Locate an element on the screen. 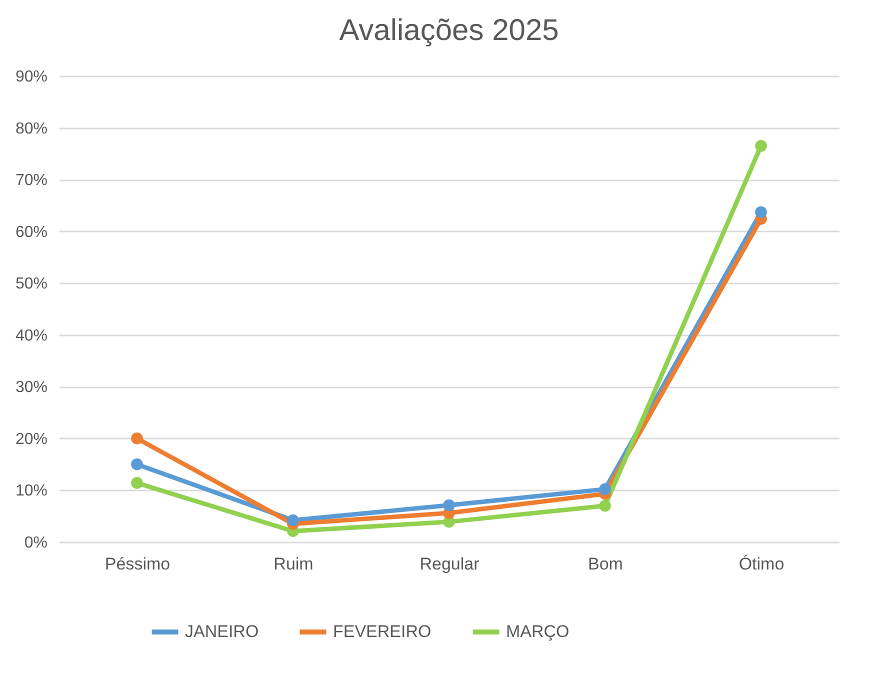  legend-label: MARÇO is located at coordinates (538, 631).